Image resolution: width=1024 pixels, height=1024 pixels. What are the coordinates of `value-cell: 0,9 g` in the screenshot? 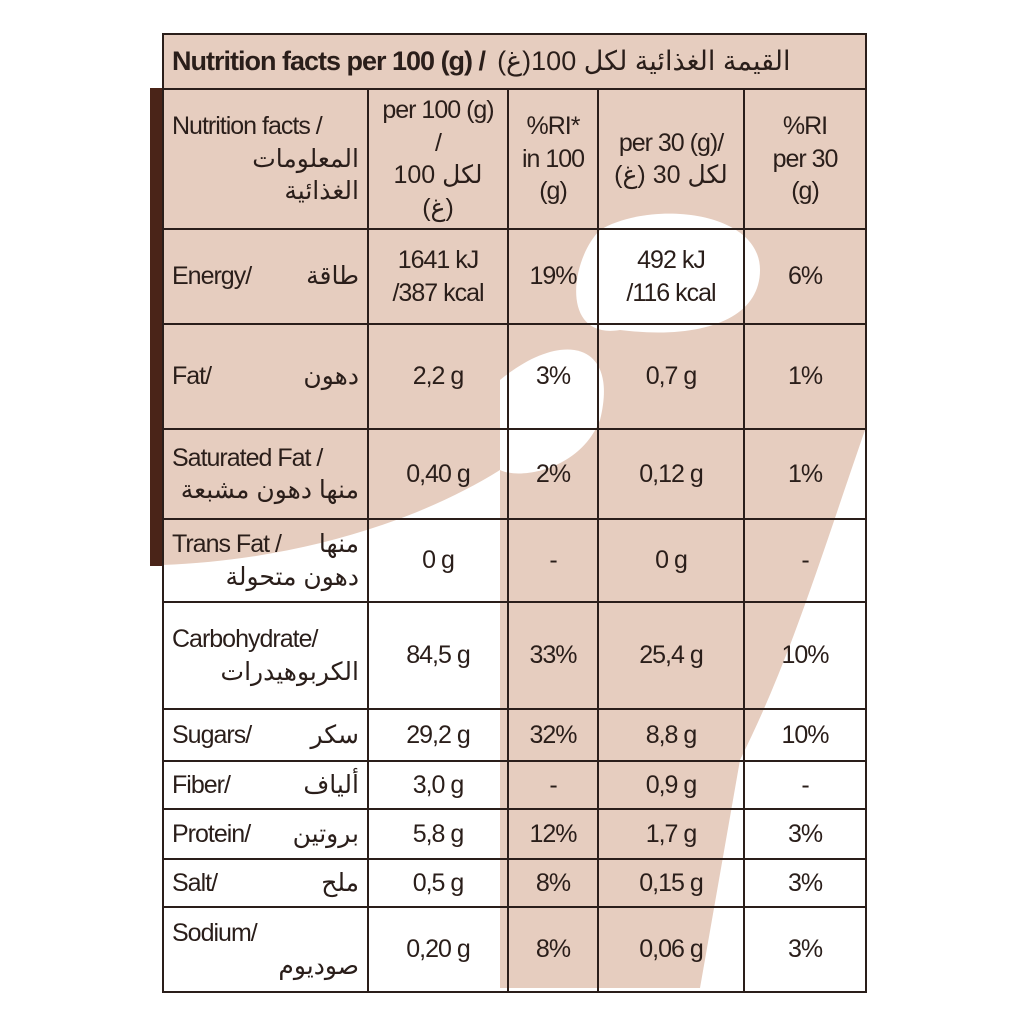 It's located at (671, 785).